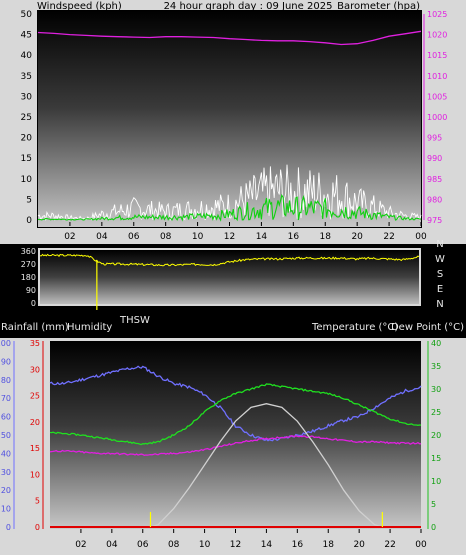 The image size is (466, 555). I want to click on barometer-tick-label: 1000, so click(437, 117).